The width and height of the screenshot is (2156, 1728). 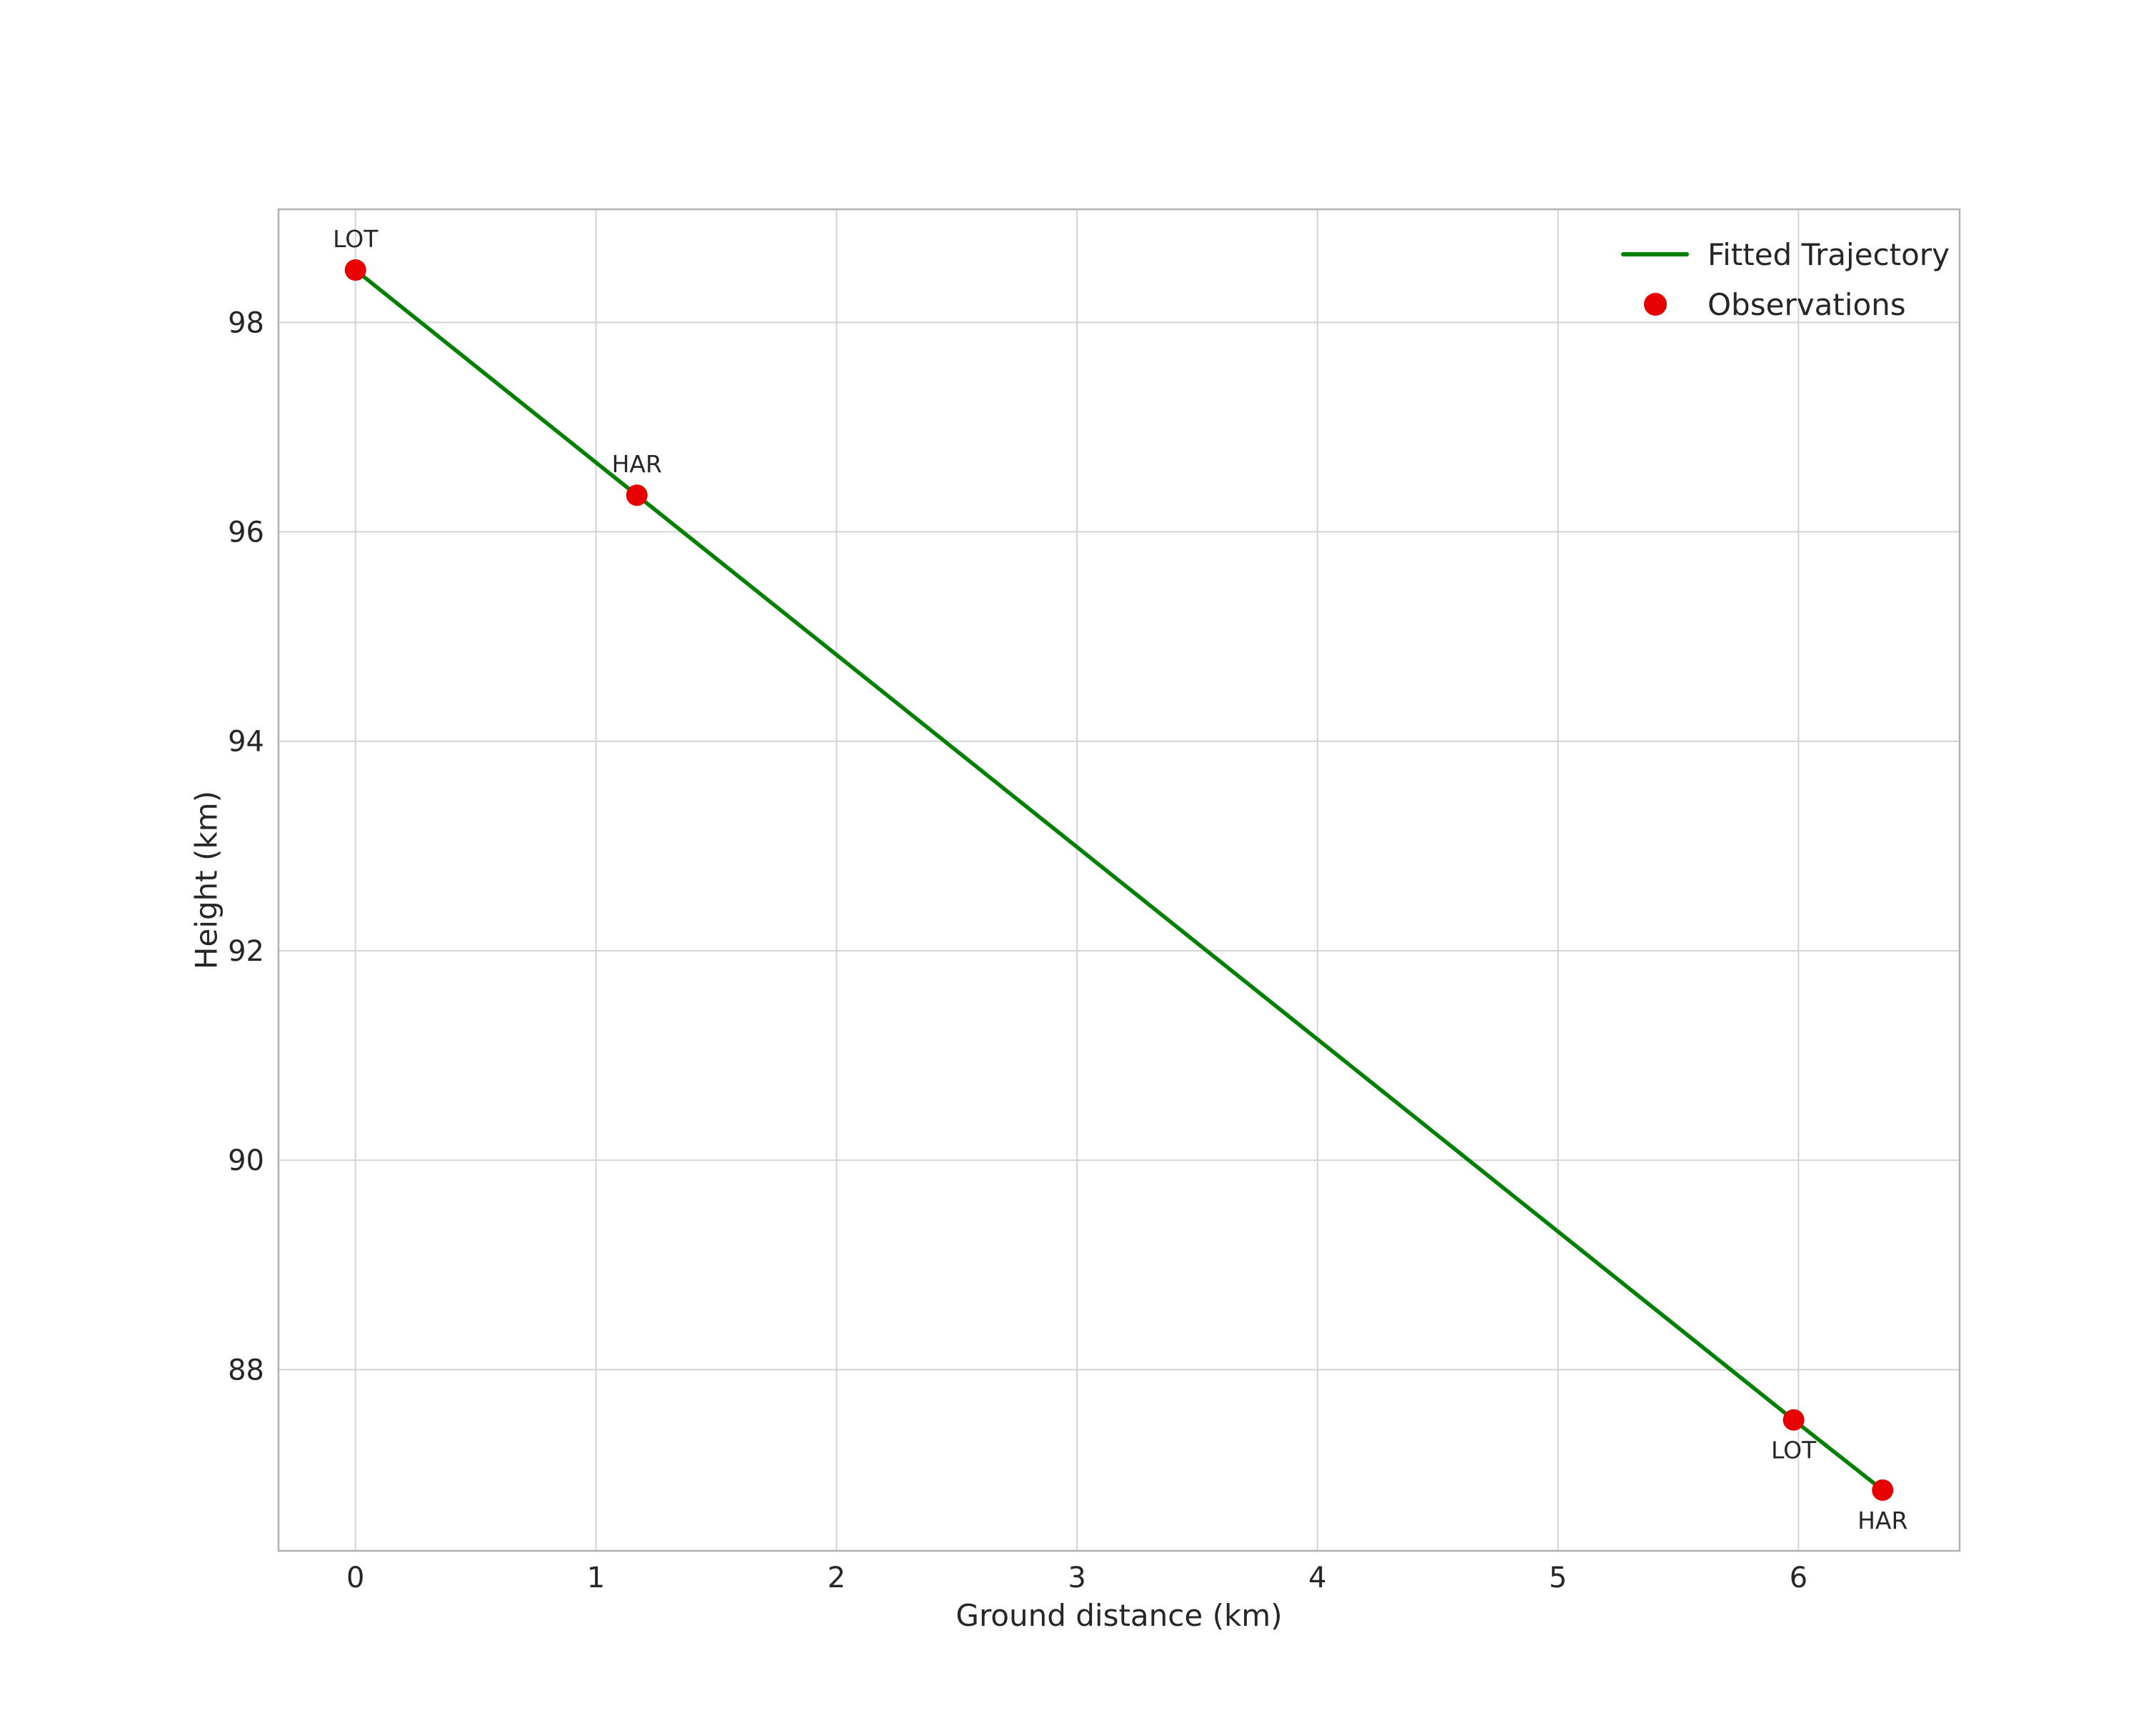 I want to click on legend-label: Observations, so click(x=1807, y=304).